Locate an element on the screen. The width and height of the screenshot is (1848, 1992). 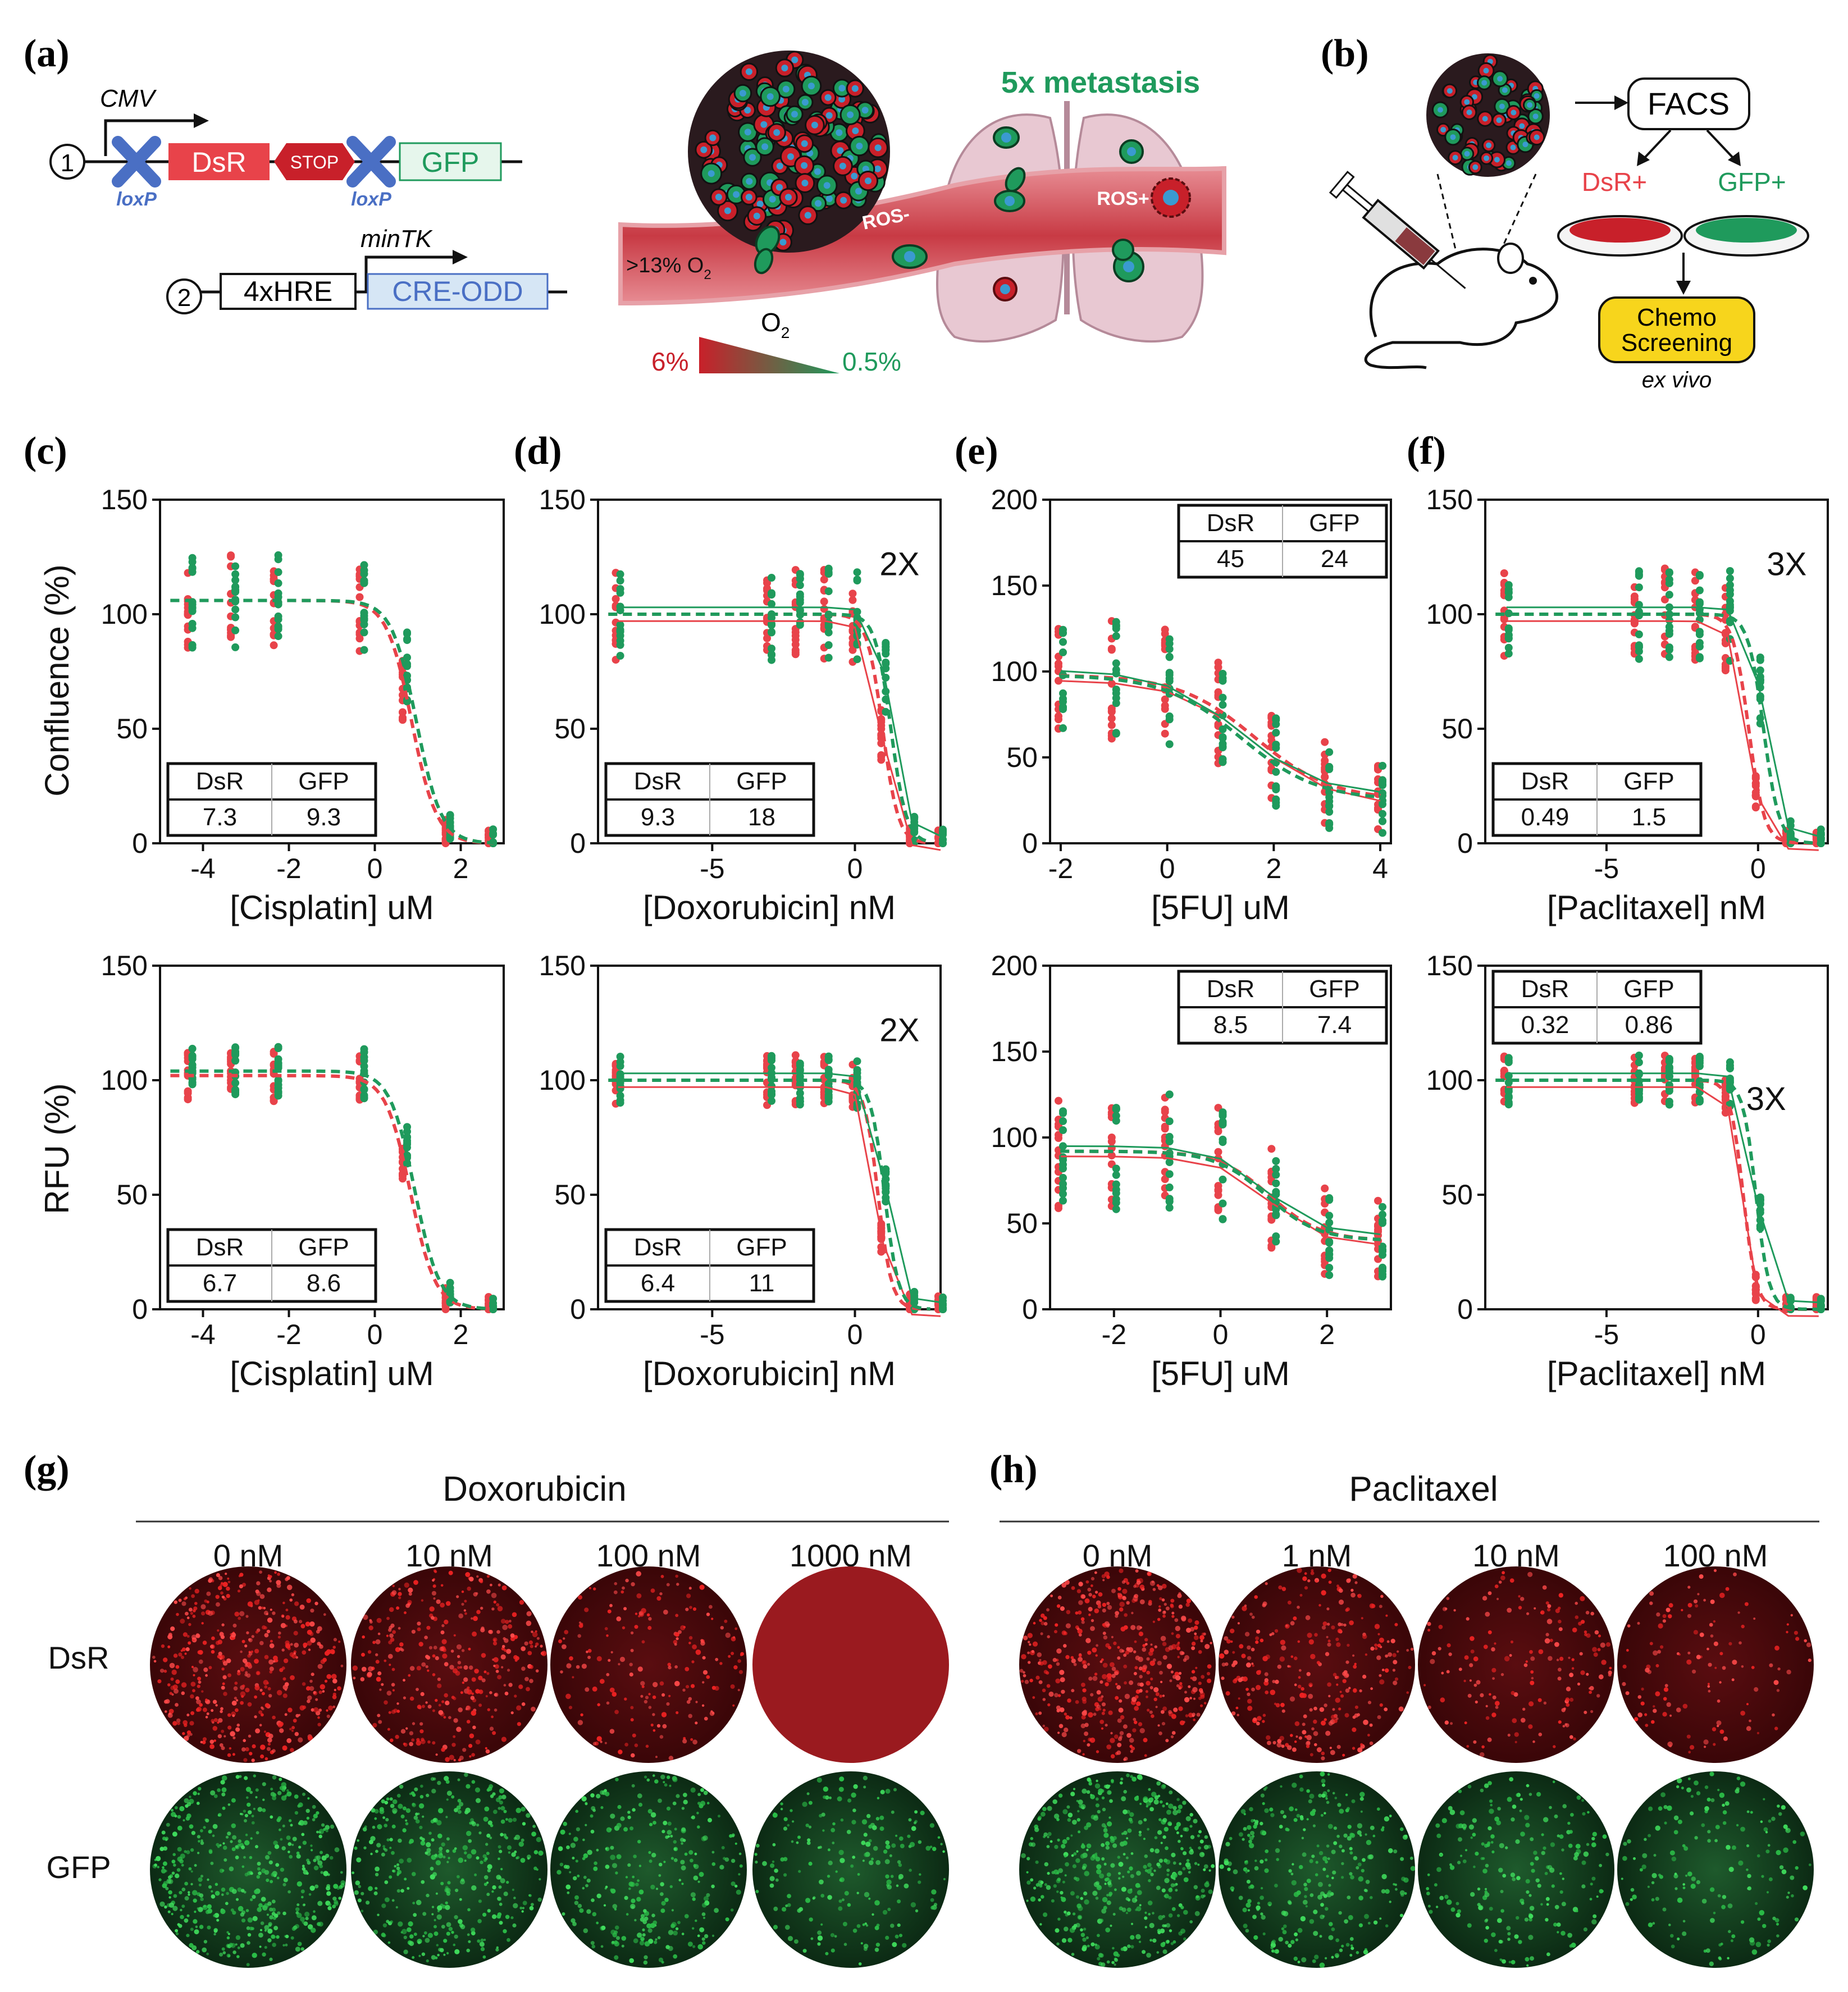
panel-c-label: (c) is located at coordinates (45, 451).